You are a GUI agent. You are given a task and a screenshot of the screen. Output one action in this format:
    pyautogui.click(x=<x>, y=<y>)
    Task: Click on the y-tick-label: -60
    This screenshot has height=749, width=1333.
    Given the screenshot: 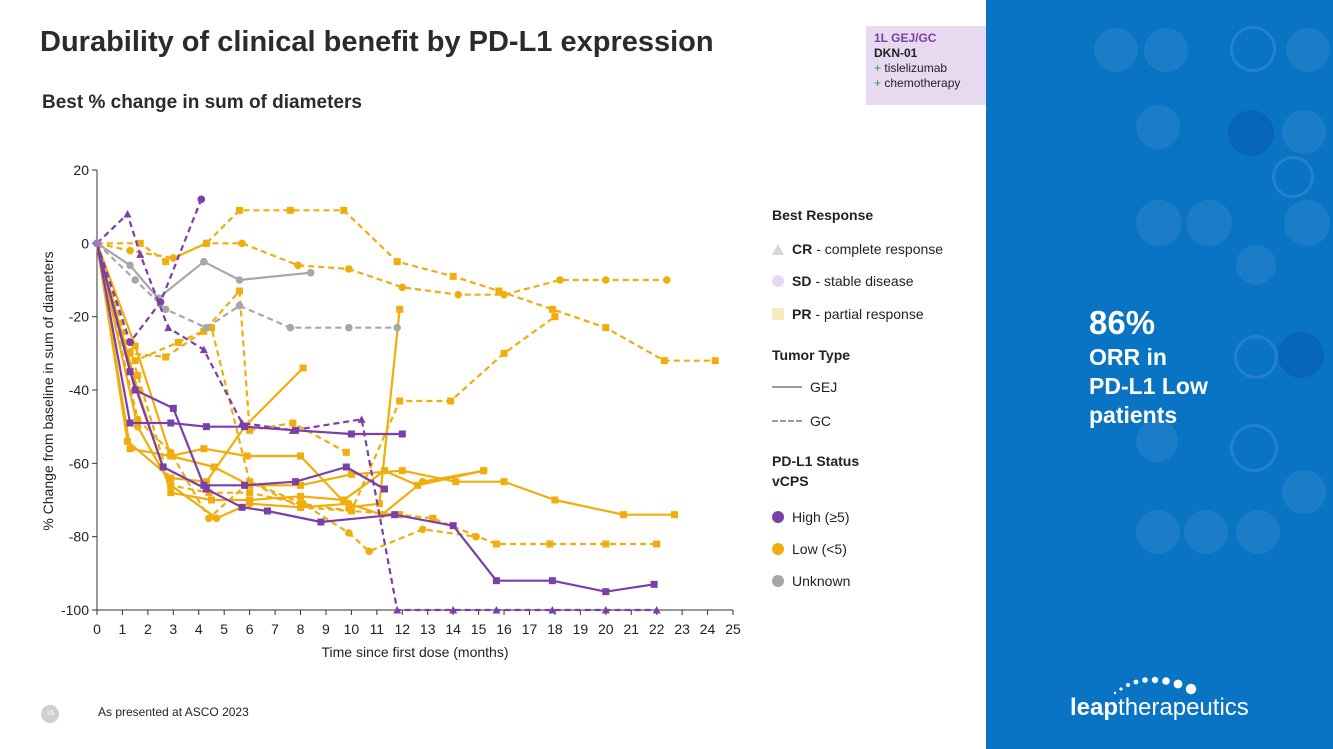 What is the action you would take?
    pyautogui.click(x=79, y=463)
    